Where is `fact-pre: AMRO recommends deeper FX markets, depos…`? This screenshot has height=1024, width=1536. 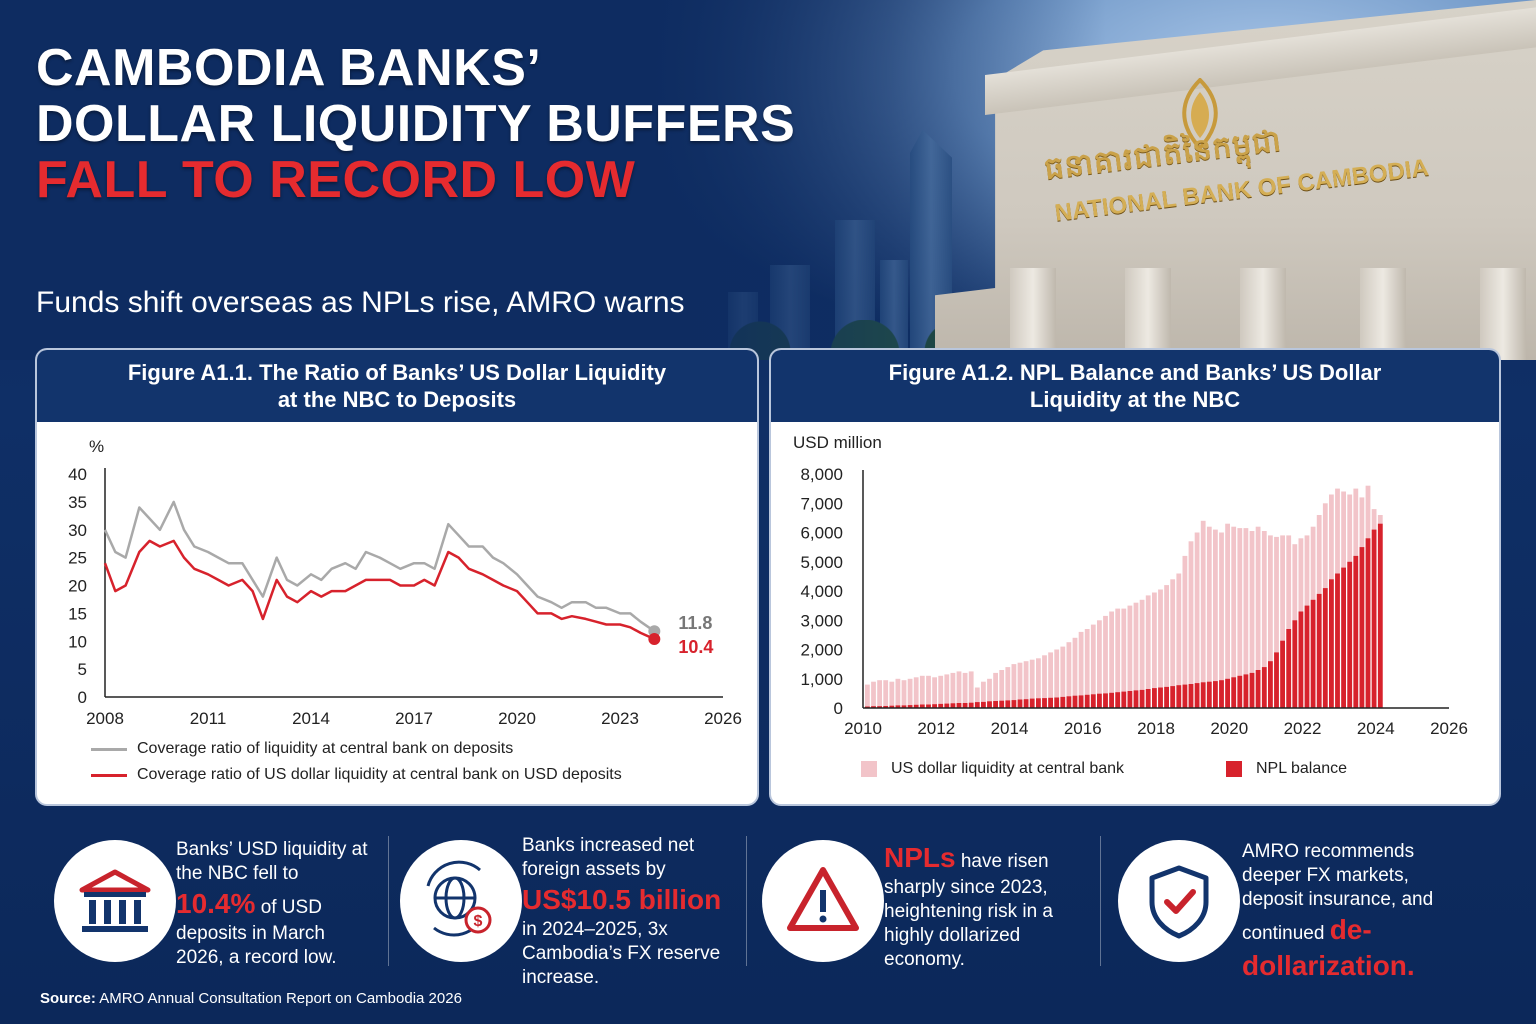 fact-pre: AMRO recommends deeper FX markets, depos… is located at coordinates (1338, 893).